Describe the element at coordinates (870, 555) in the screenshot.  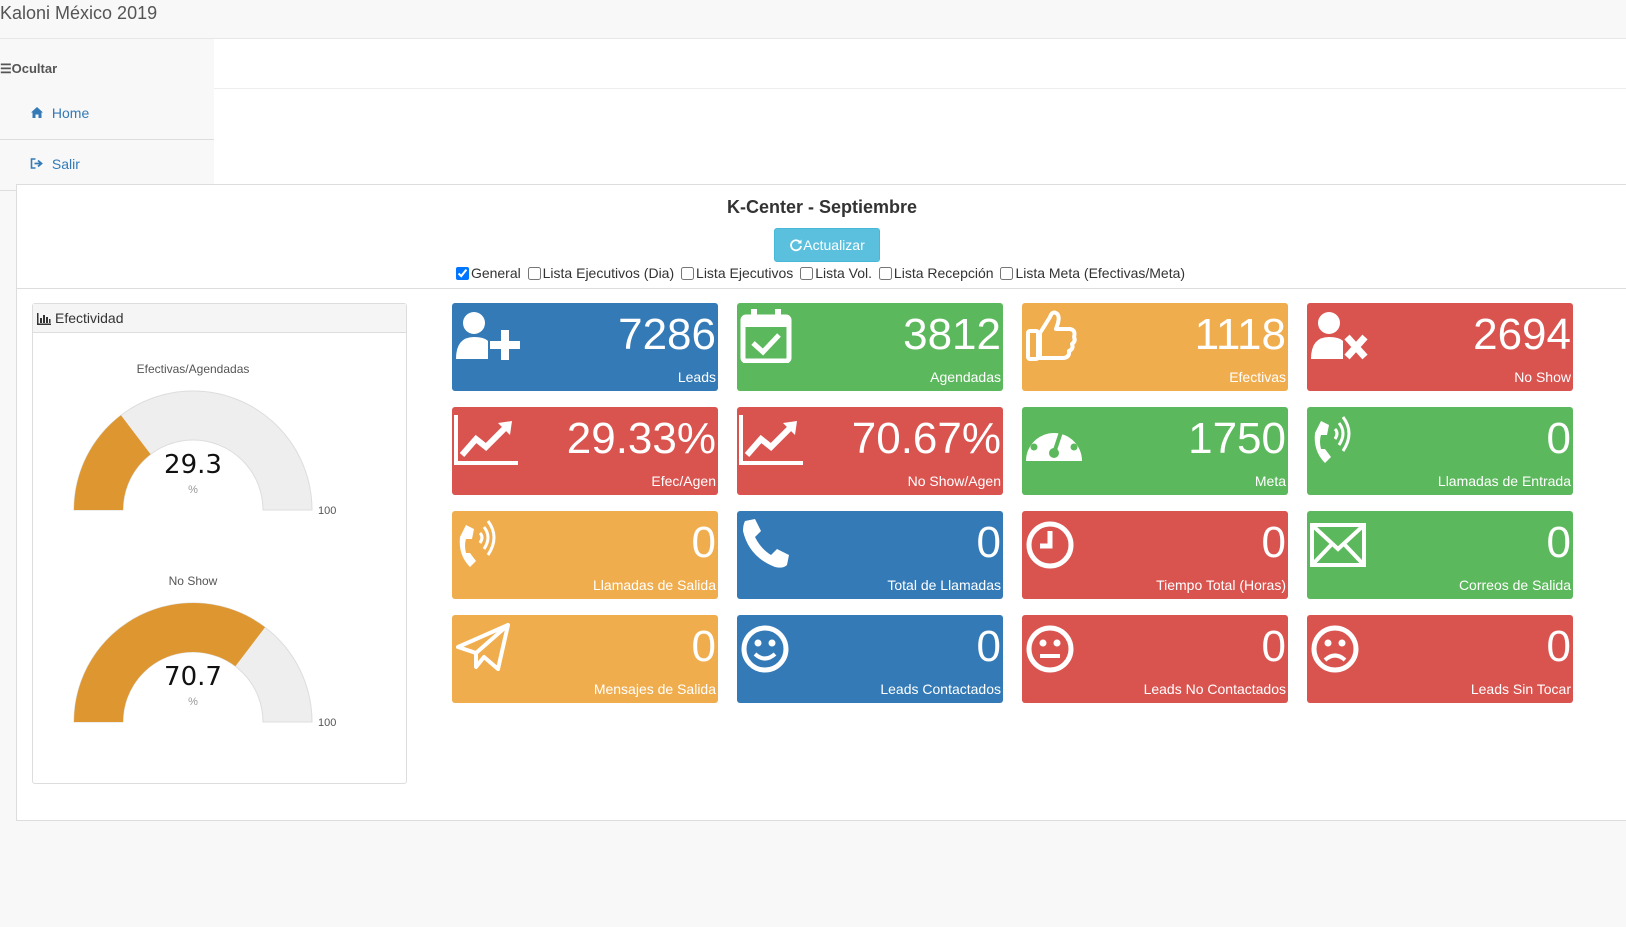
I see `tile-total-llamadas: 0 Total de Llamadas` at that location.